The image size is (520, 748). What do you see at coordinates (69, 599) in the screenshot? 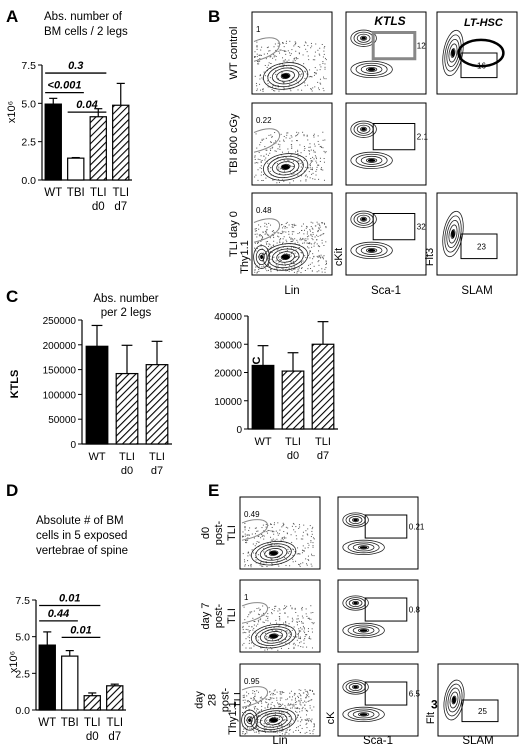
I see `p-value-label: 0.01` at bounding box center [69, 599].